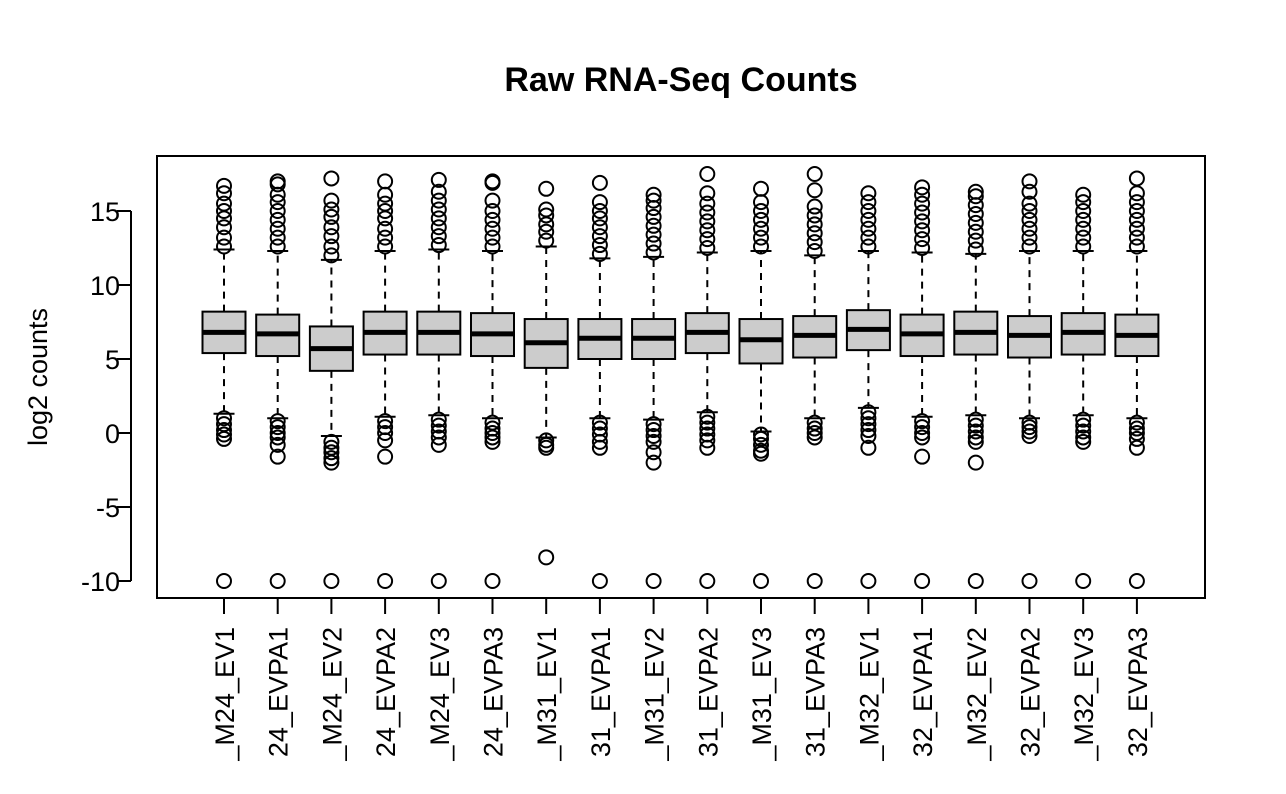  What do you see at coordinates (1031, 692) in the screenshot?
I see `x-tick-label: 32_EVPA2` at bounding box center [1031, 692].